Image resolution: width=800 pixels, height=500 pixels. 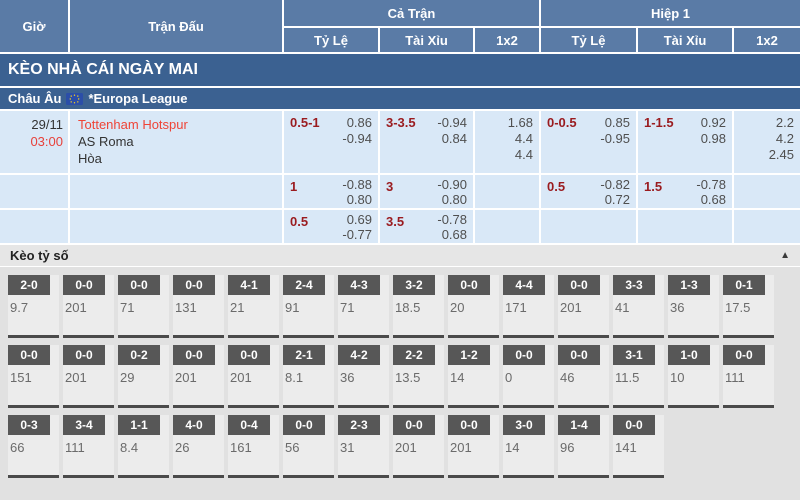 What do you see at coordinates (528, 376) in the screenshot?
I see `score-cell: 0-0 0` at bounding box center [528, 376].